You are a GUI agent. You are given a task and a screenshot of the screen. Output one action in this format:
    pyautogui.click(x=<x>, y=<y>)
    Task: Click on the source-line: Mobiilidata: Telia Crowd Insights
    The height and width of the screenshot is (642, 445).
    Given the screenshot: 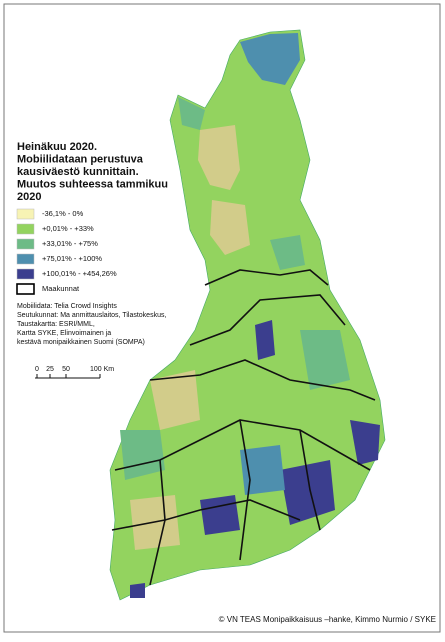 What is the action you would take?
    pyautogui.click(x=67, y=306)
    